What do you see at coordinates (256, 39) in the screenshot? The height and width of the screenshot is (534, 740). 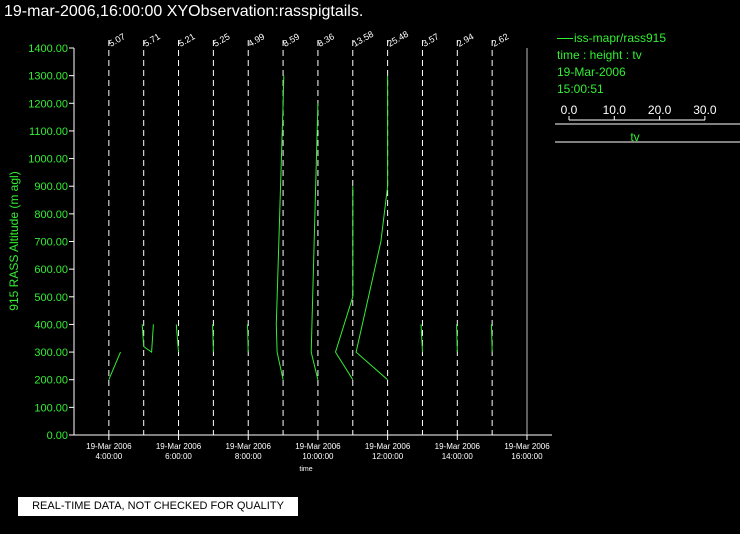 I see `profile-max-label: 4.99` at bounding box center [256, 39].